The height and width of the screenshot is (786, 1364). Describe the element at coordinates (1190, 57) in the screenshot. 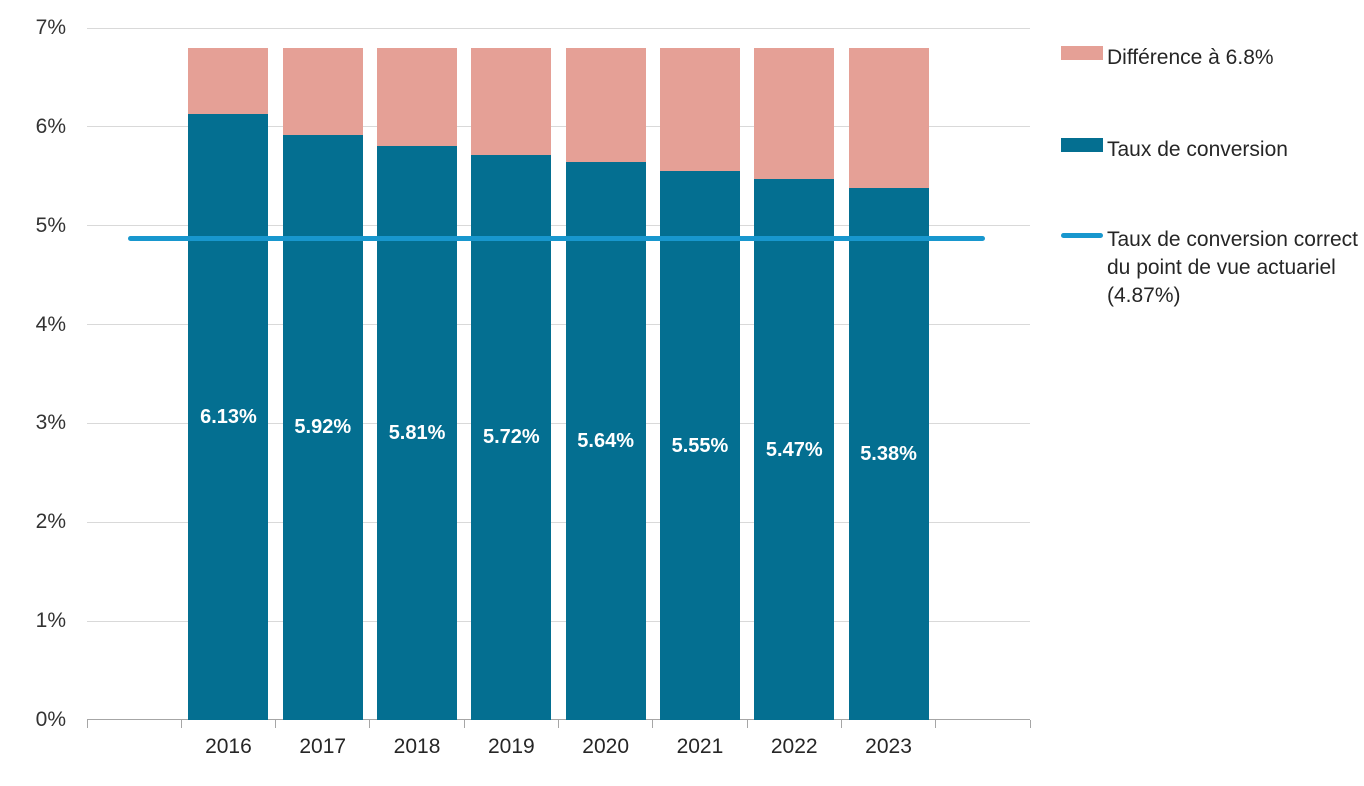

I see `legend-label-difference: Différence à 6.8%` at that location.